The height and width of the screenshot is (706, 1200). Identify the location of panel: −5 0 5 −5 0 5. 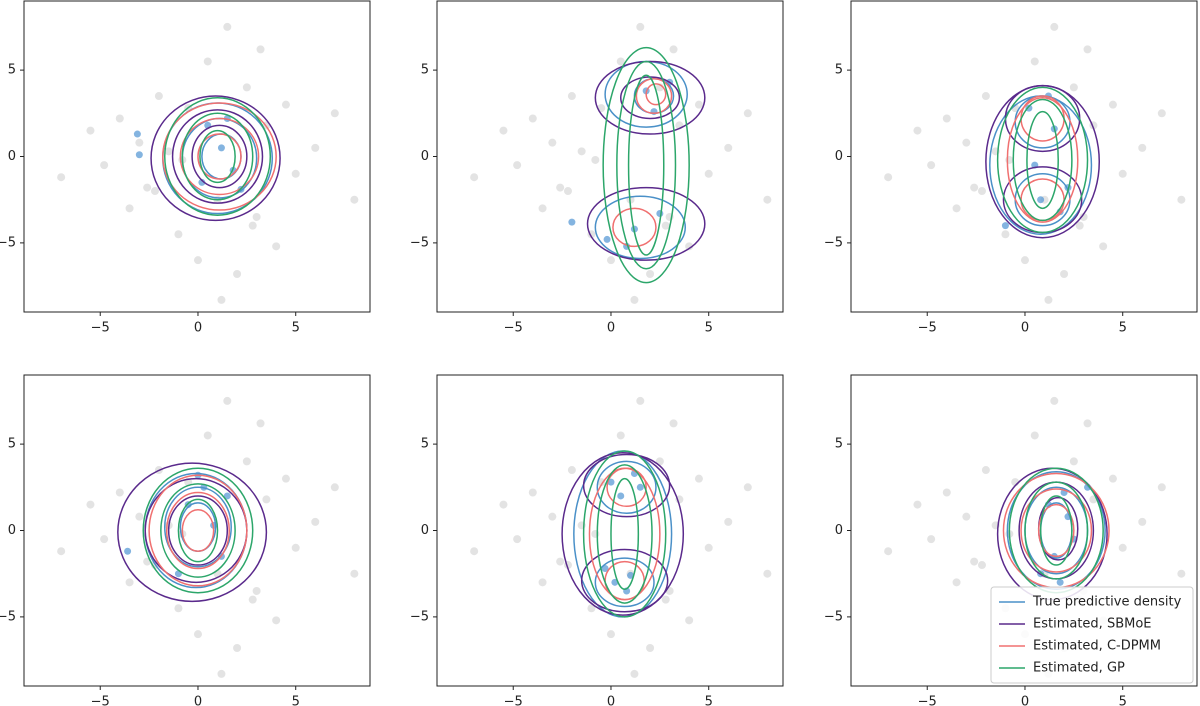
(185, 540).